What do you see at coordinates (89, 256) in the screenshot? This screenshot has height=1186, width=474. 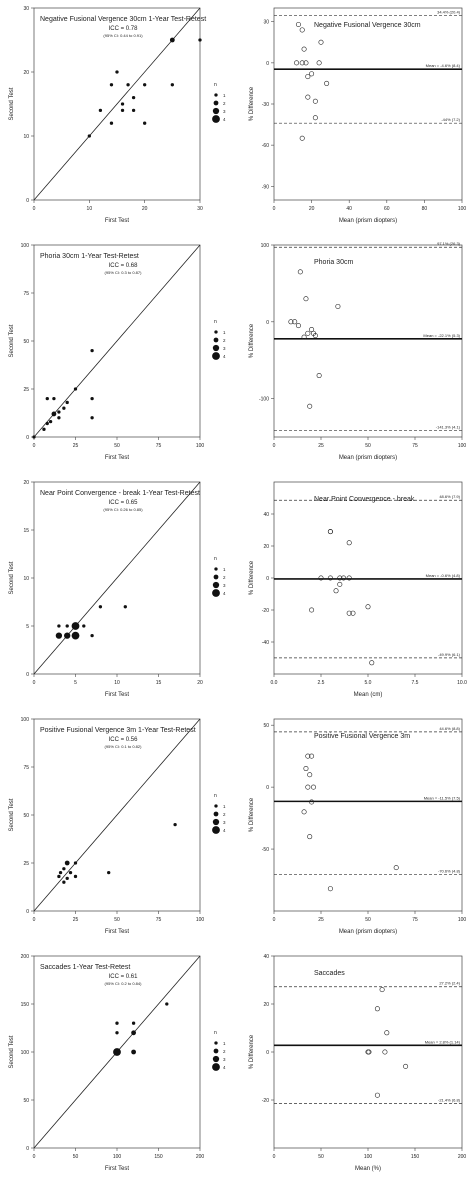 I see `chart-title: Phoria 30cm 1-Year Test-Retest` at bounding box center [89, 256].